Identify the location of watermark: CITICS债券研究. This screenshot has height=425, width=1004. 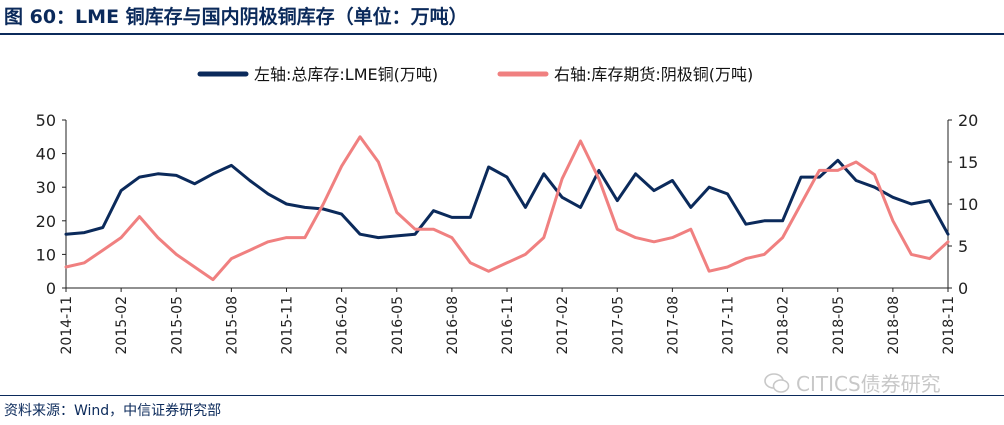
(852, 382).